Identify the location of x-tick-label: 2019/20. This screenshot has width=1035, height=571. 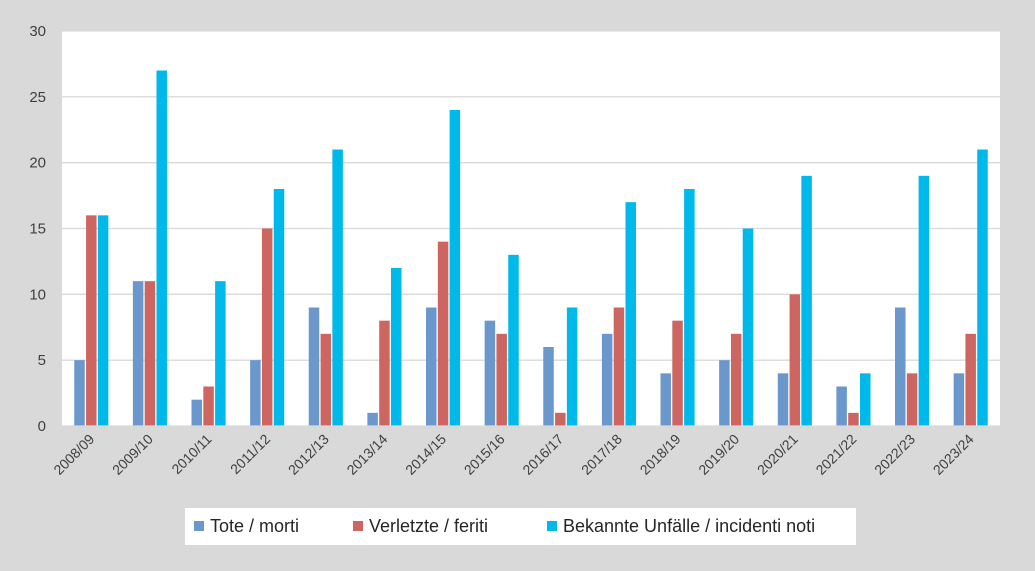
(718, 454).